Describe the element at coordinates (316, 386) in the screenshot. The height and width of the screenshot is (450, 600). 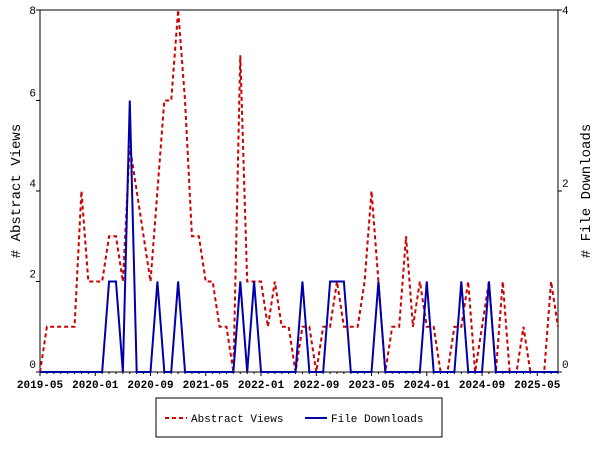
I see `x-tick-label: 2022-09` at that location.